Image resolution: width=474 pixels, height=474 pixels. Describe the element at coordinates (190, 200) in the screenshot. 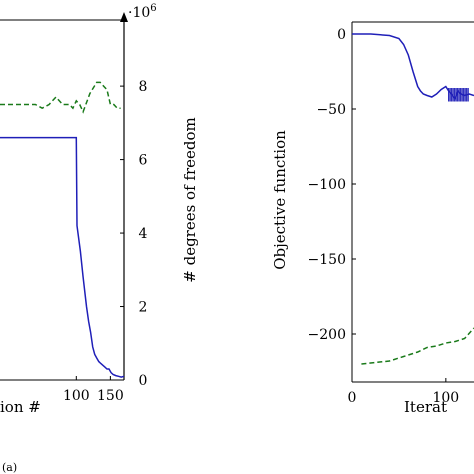

I see `y-axis-label: # degrees of freedom` at that location.